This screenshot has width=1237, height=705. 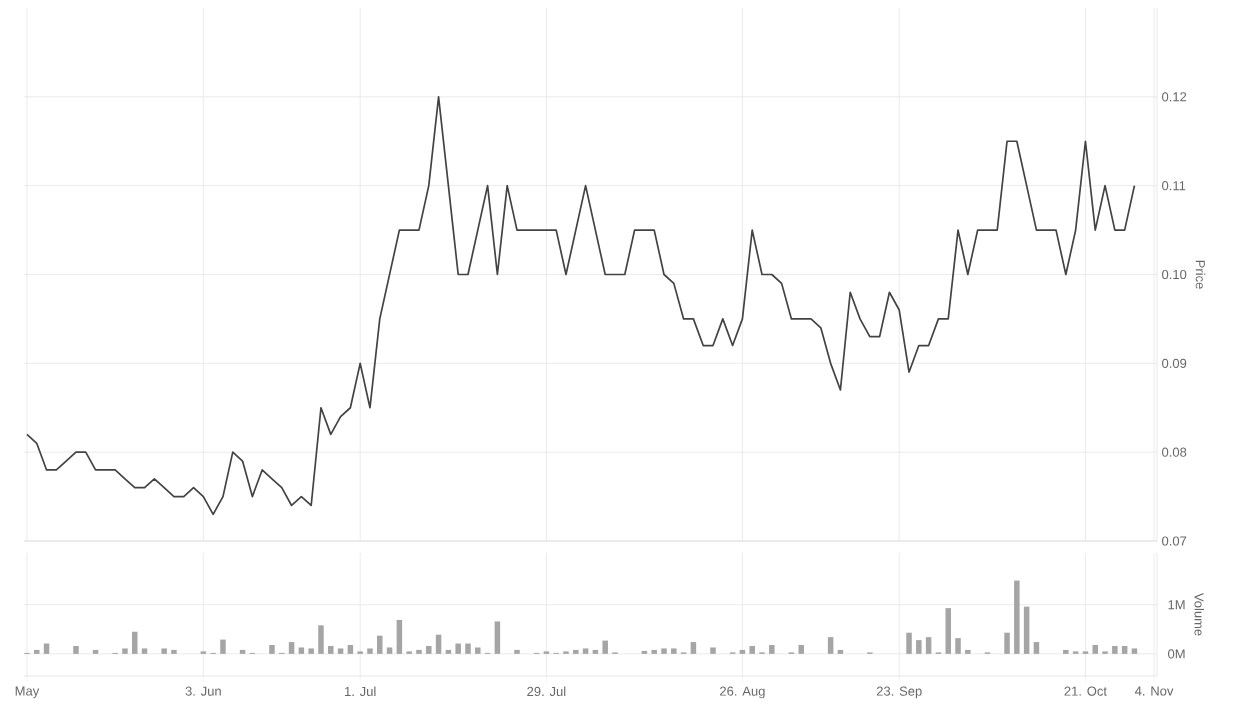 What do you see at coordinates (1085, 691) in the screenshot?
I see `x-tick-label: 21. Oct` at bounding box center [1085, 691].